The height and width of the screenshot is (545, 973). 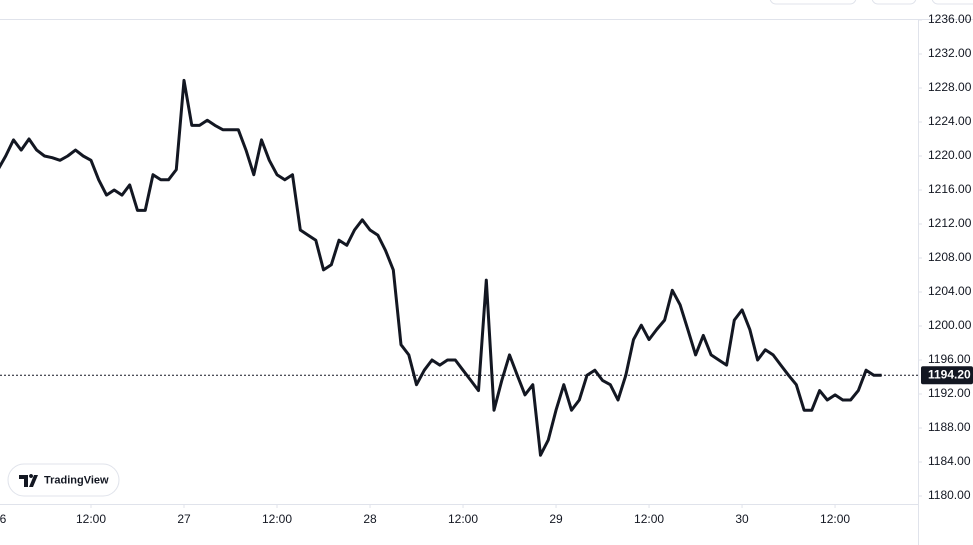 I want to click on y-tick-label: 1212.00, so click(x=950, y=223).